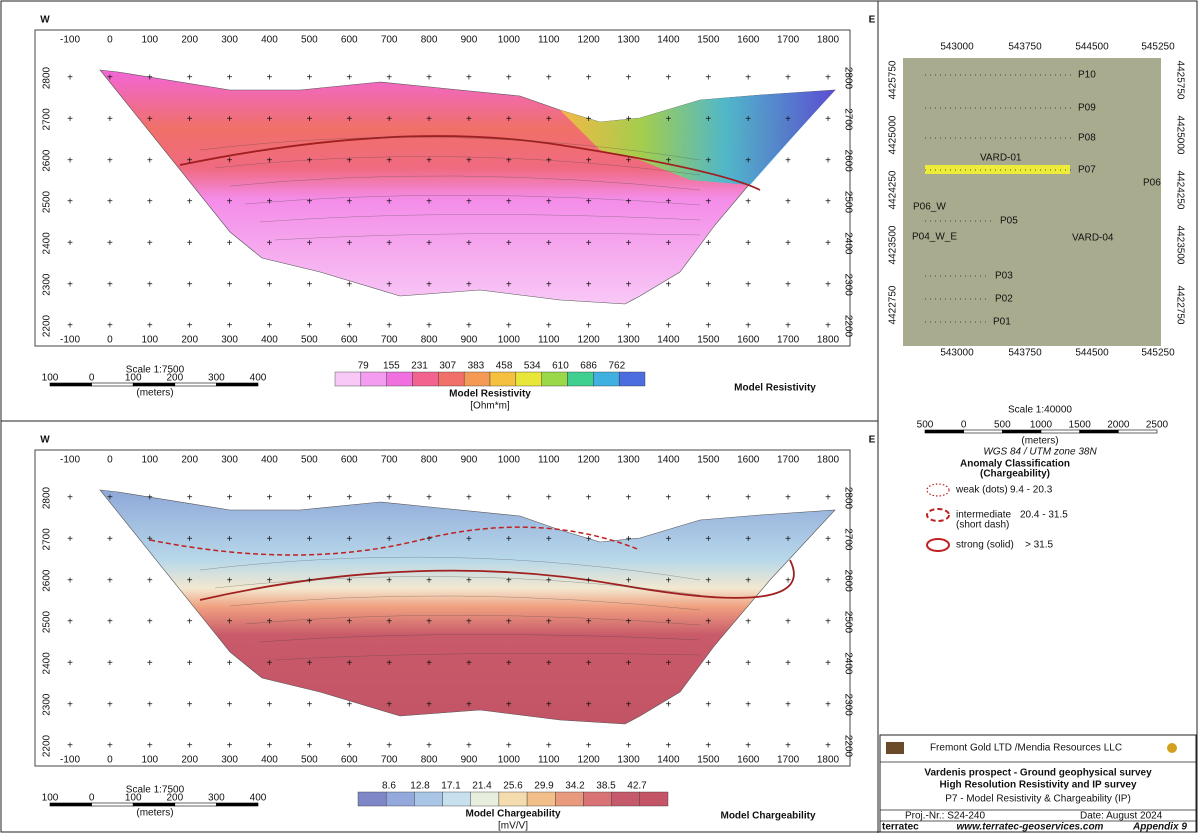  Describe the element at coordinates (349, 340) in the screenshot. I see `x-tick-label: 600` at that location.